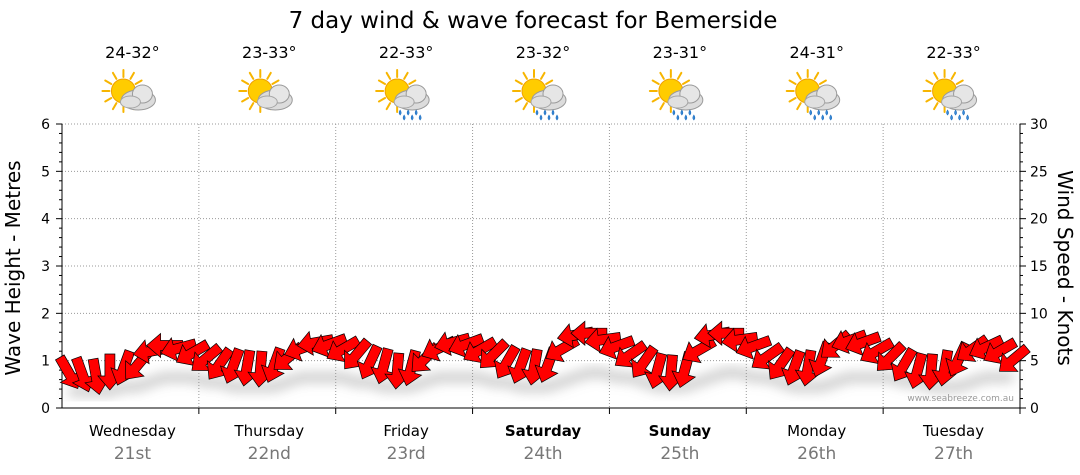 The width and height of the screenshot is (1080, 475). Describe the element at coordinates (543, 52) in the screenshot. I see `temperature-range: 23-32°` at that location.